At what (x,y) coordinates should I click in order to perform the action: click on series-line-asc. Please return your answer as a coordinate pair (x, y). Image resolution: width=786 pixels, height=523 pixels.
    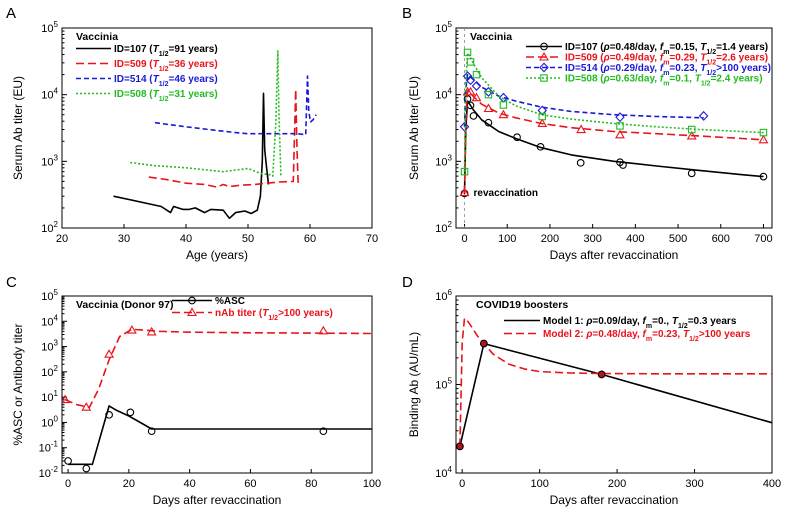
    Looking at the image, I should click on (220, 435).